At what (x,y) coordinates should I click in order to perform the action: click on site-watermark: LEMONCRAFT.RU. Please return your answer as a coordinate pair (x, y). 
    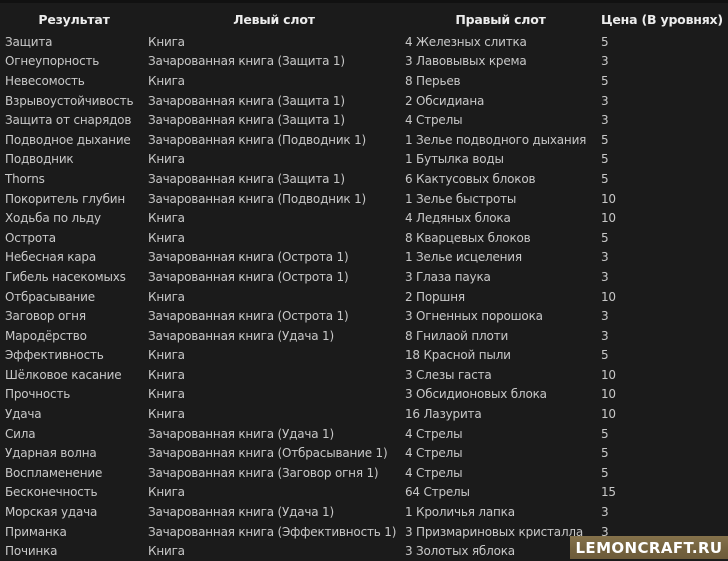
    Looking at the image, I should click on (649, 547).